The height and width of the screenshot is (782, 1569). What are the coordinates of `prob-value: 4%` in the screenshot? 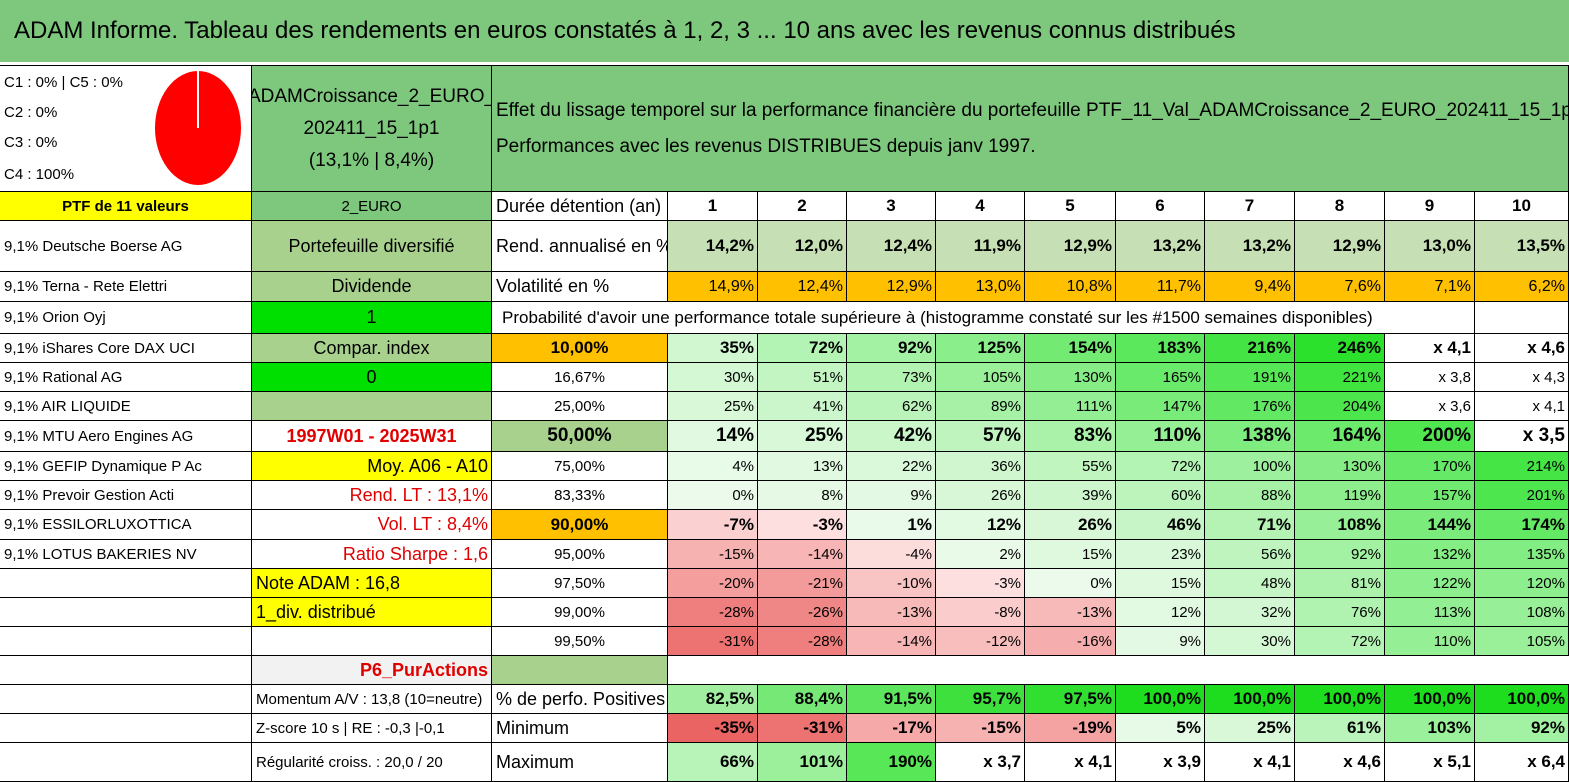 It's located at (713, 466).